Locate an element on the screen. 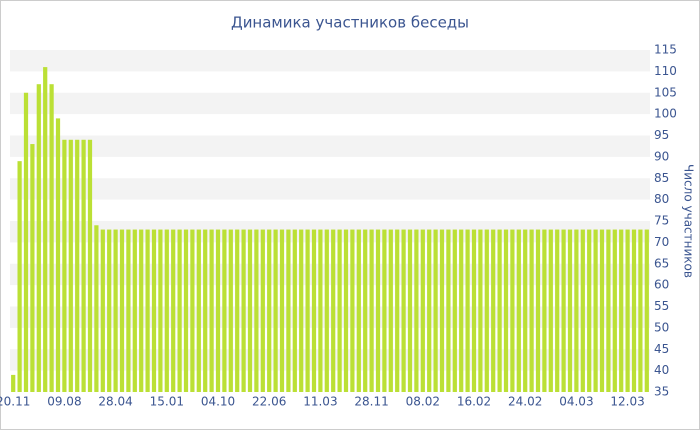 This screenshot has height=430, width=700. y-tick-label: 95 is located at coordinates (661, 135).